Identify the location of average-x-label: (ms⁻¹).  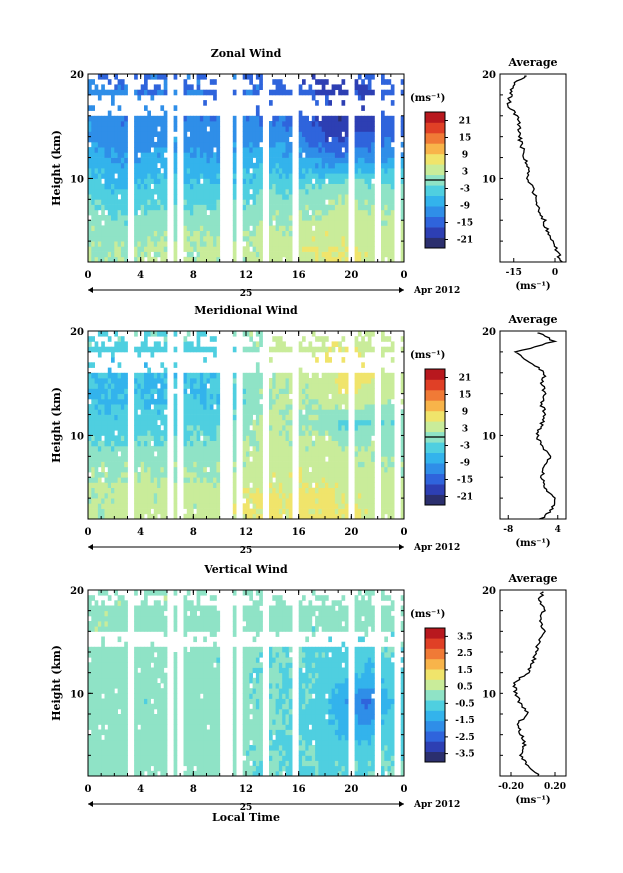
(532, 543).